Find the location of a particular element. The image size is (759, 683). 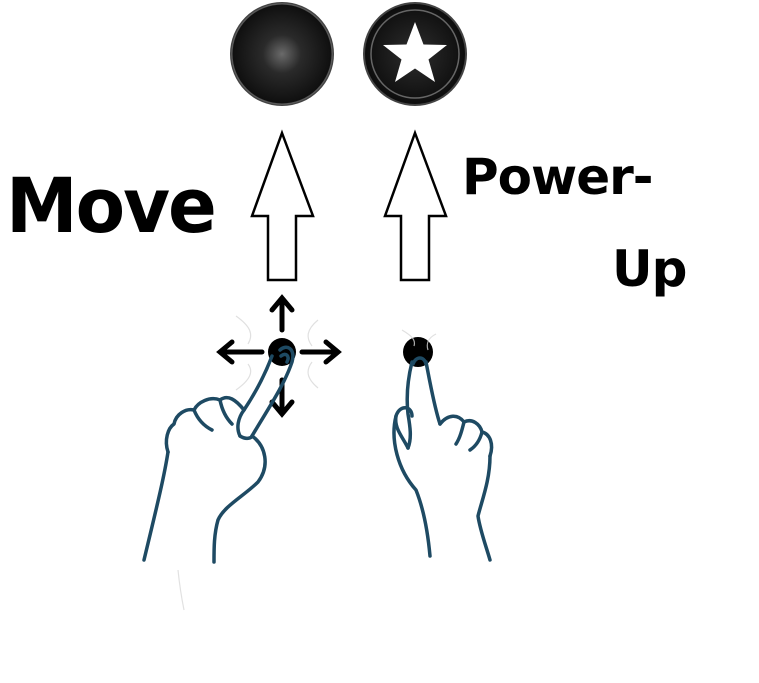

star-icon is located at coordinates (415, 52).